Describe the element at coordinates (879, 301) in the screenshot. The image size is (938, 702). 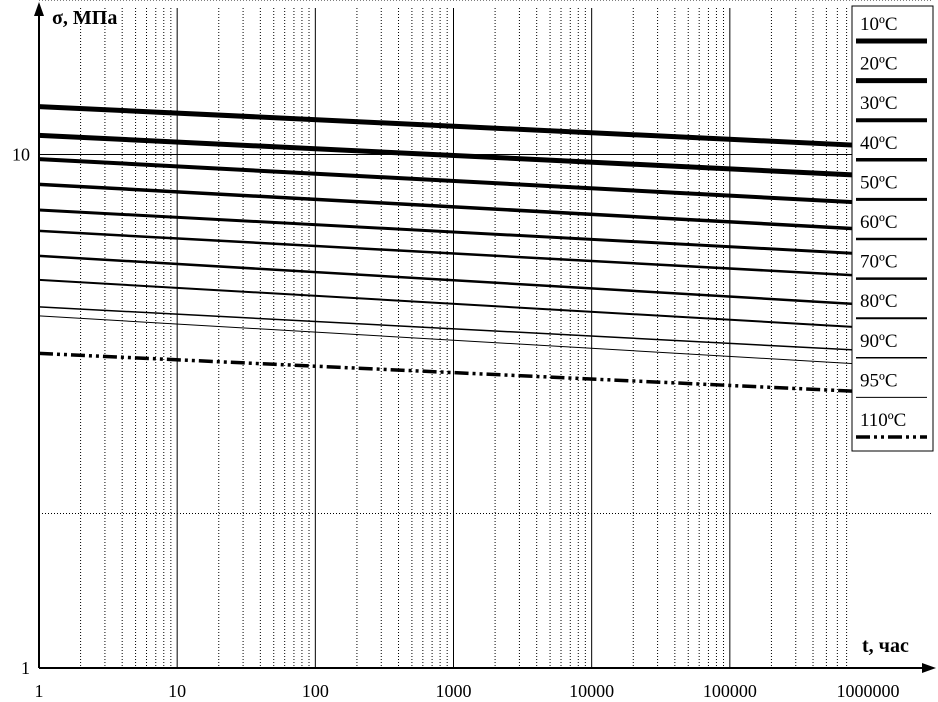
I see `legend-label: 80ºC` at that location.